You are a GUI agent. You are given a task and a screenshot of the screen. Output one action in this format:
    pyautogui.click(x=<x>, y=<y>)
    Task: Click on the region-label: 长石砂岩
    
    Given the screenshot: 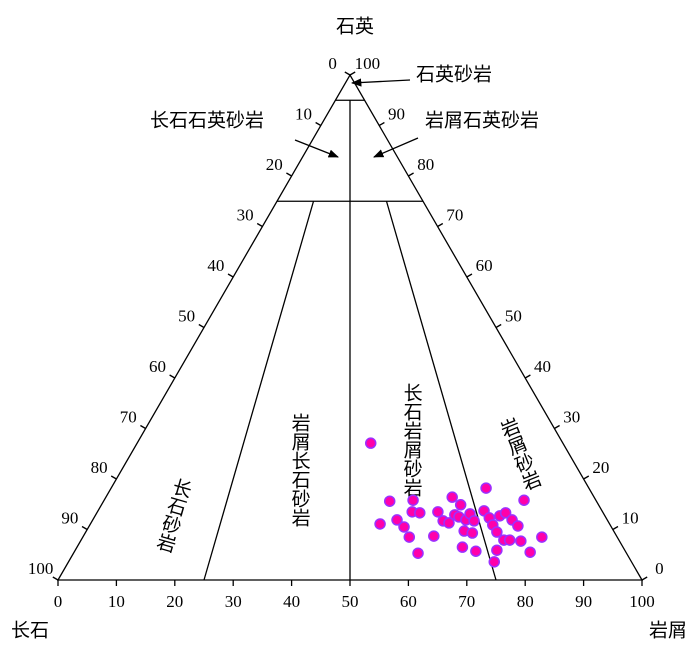 What is the action you would take?
    pyautogui.click(x=173, y=514)
    